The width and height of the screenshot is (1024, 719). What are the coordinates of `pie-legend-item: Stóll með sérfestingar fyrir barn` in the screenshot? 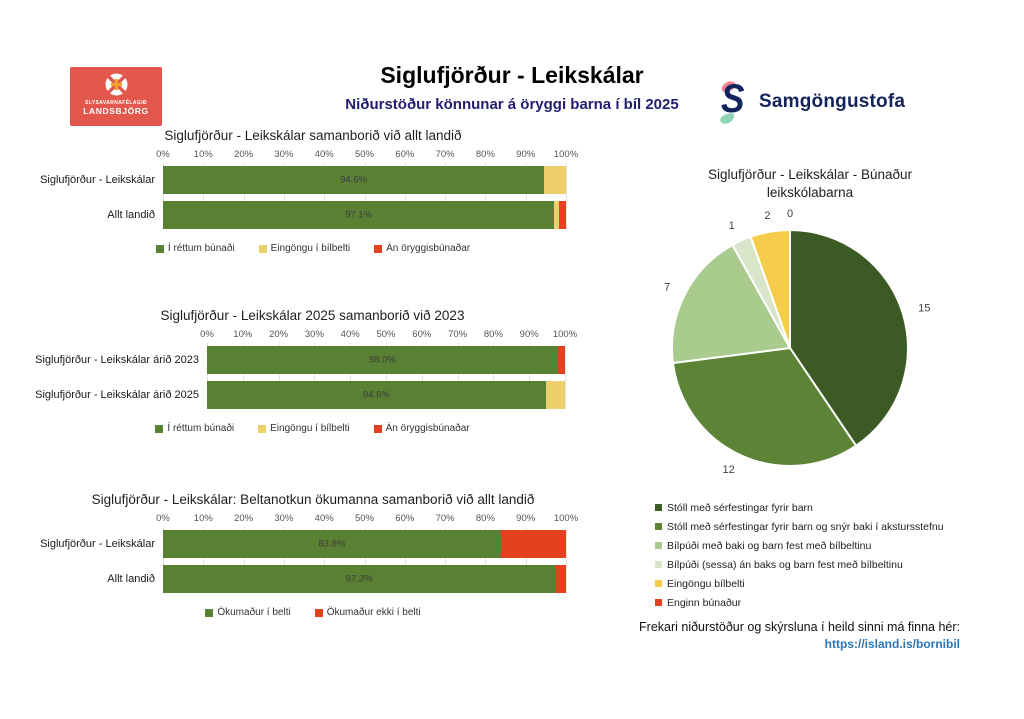 It's located at (799, 508).